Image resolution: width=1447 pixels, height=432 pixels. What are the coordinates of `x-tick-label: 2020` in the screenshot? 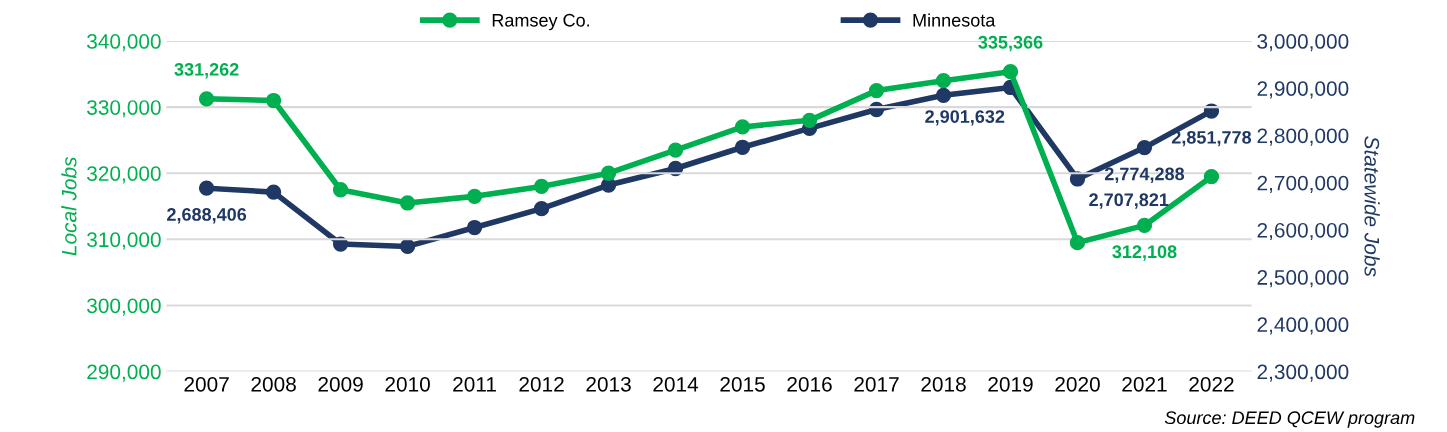 It's located at (1077, 384).